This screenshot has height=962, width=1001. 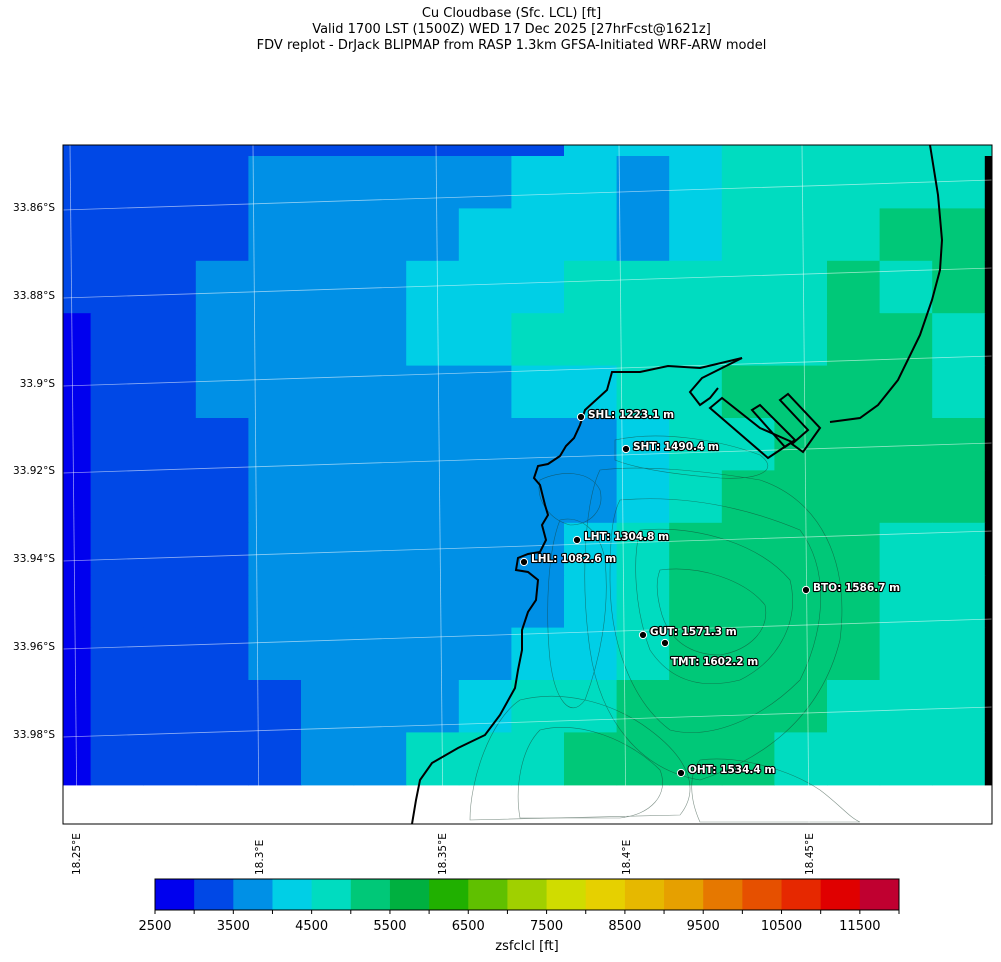 I want to click on station-label: SHT: 1490.4 m, so click(x=676, y=447).